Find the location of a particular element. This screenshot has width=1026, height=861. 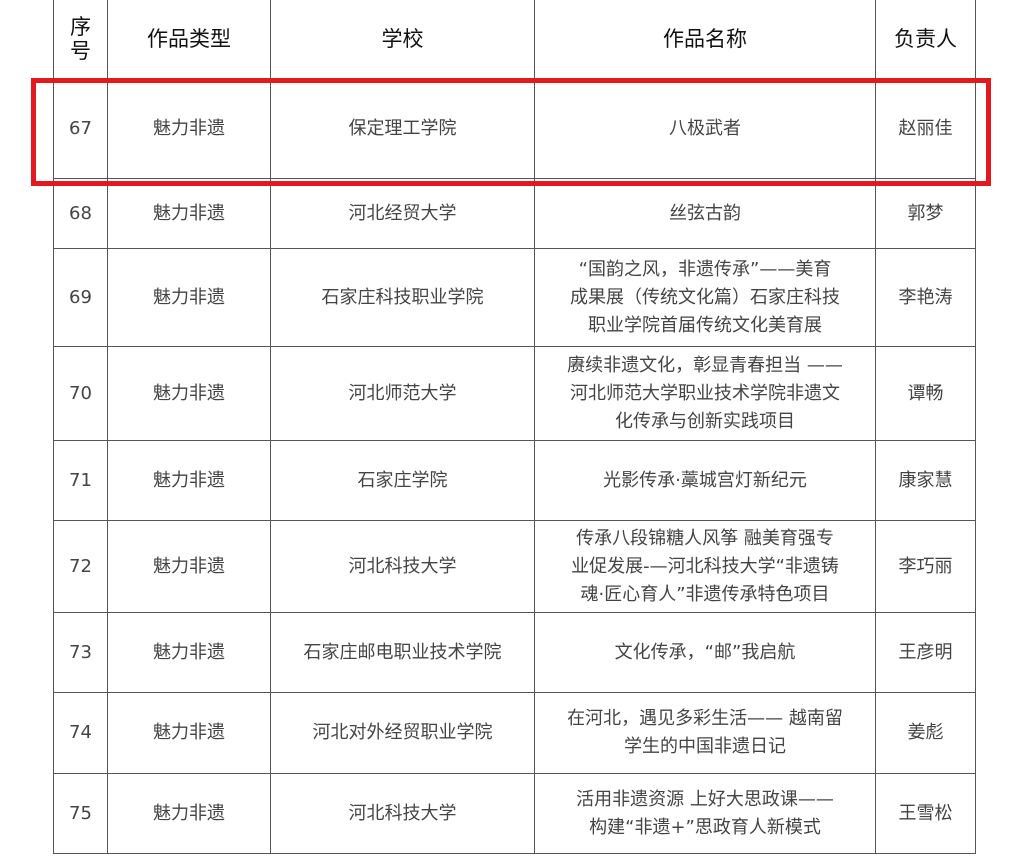

name-line: “国韵之风，非遗传承”——美育 is located at coordinates (705, 269).